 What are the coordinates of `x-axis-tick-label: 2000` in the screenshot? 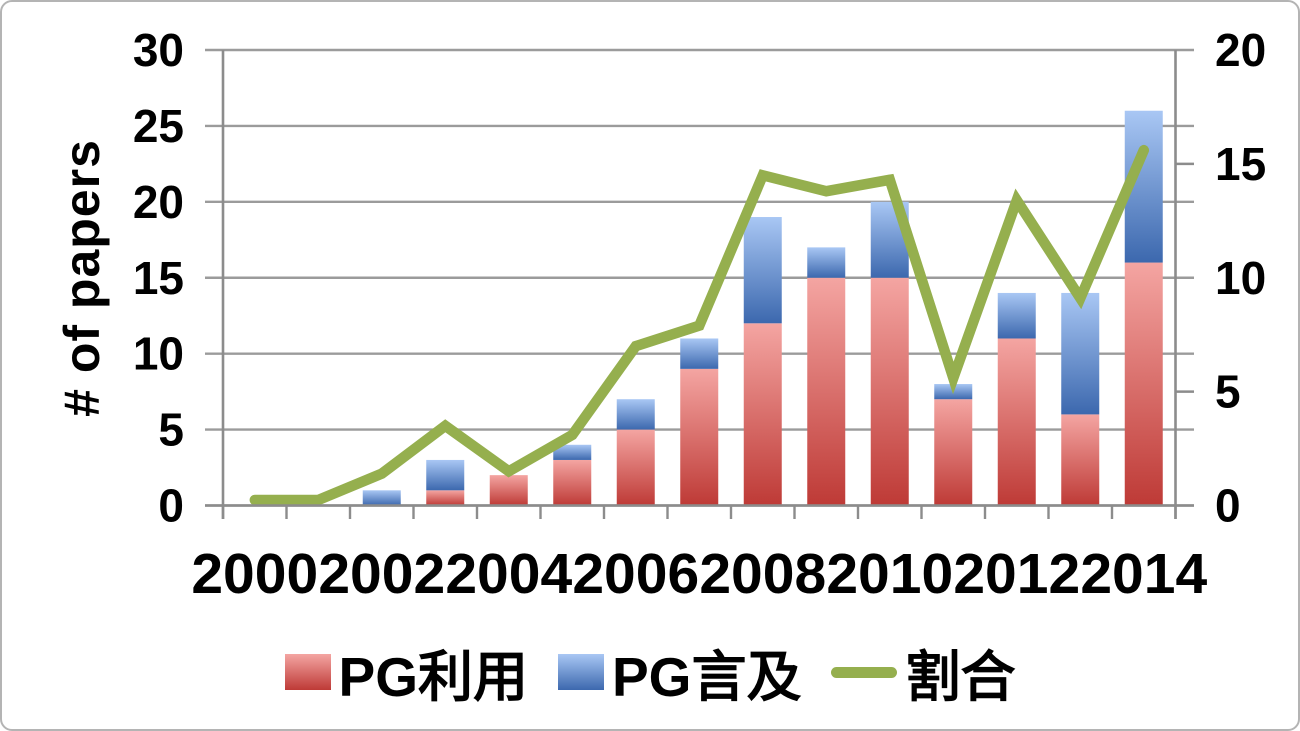 It's located at (254, 574).